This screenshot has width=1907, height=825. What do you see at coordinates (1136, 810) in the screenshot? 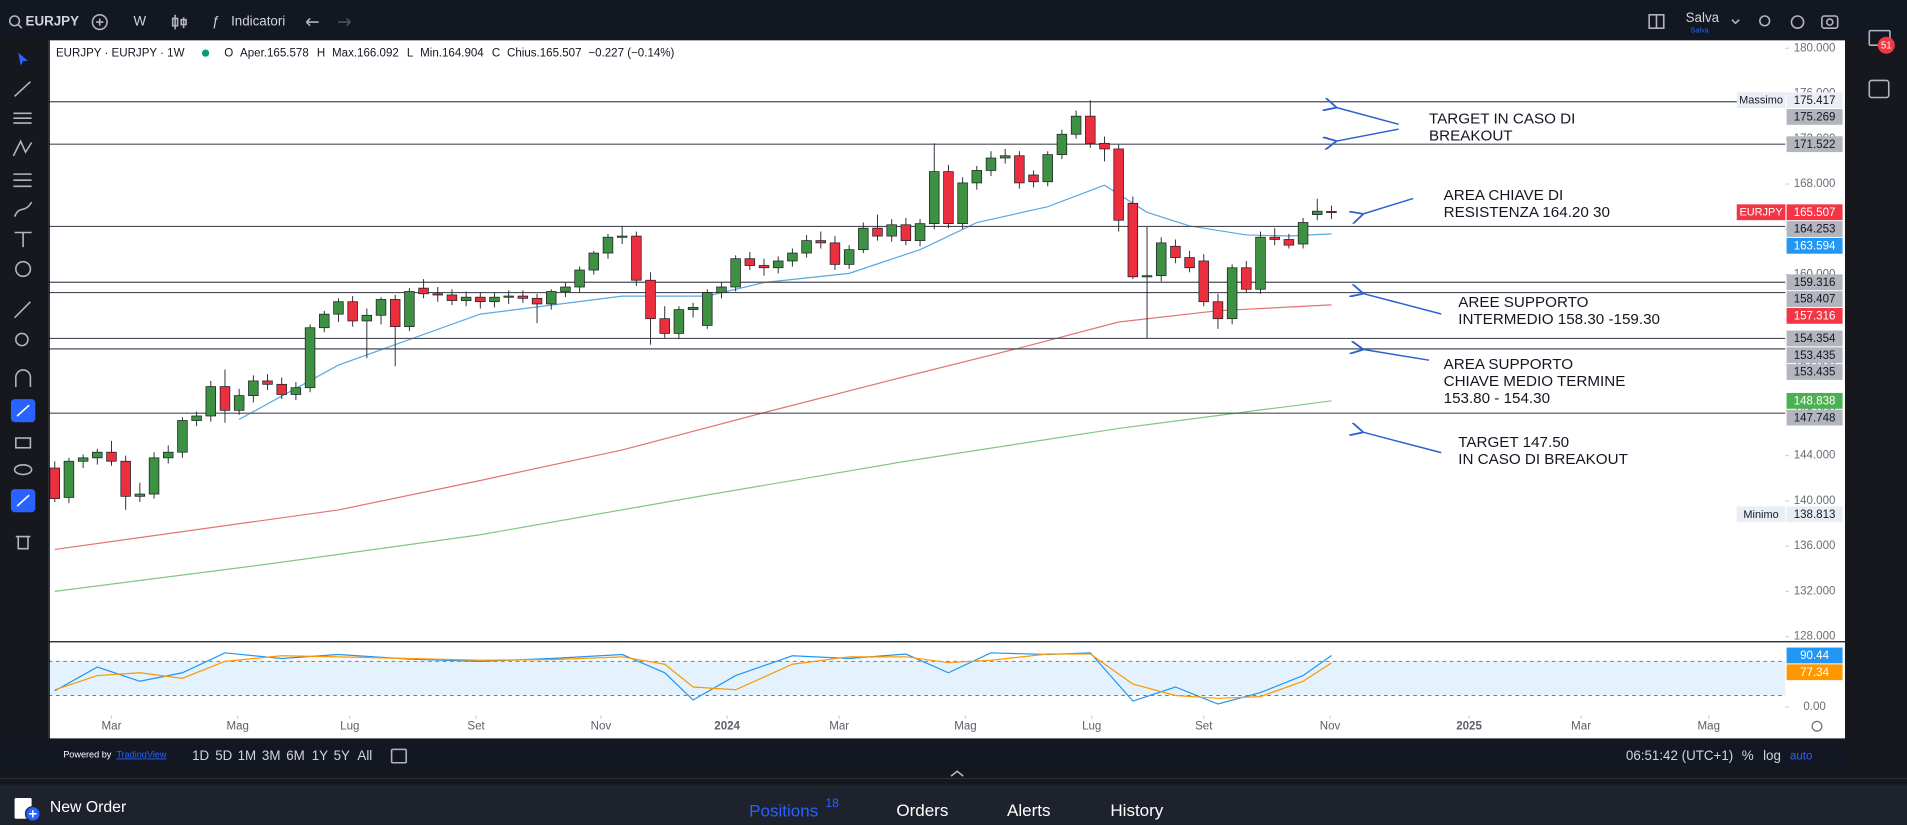
I see `tab: History` at bounding box center [1136, 810].